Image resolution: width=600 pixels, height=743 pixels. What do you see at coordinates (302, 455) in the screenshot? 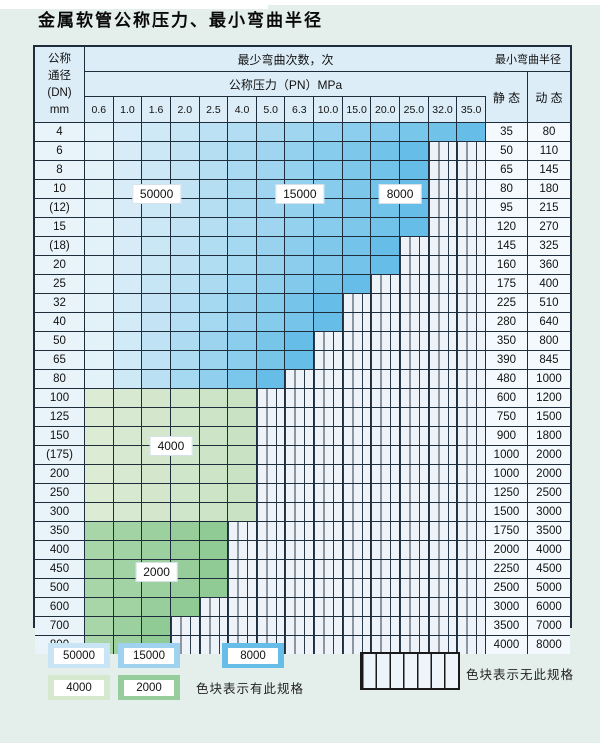
I see `table-row: (175) 1000 2000` at bounding box center [302, 455].